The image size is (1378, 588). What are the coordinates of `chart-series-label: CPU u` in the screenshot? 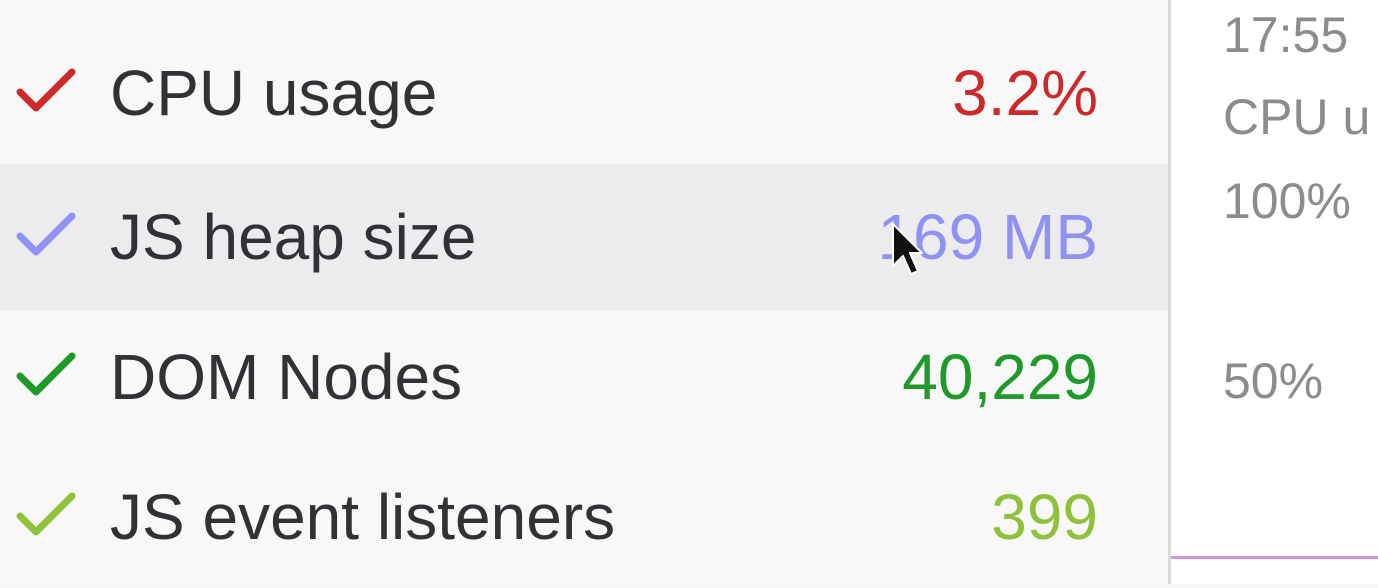 It's located at (1297, 117).